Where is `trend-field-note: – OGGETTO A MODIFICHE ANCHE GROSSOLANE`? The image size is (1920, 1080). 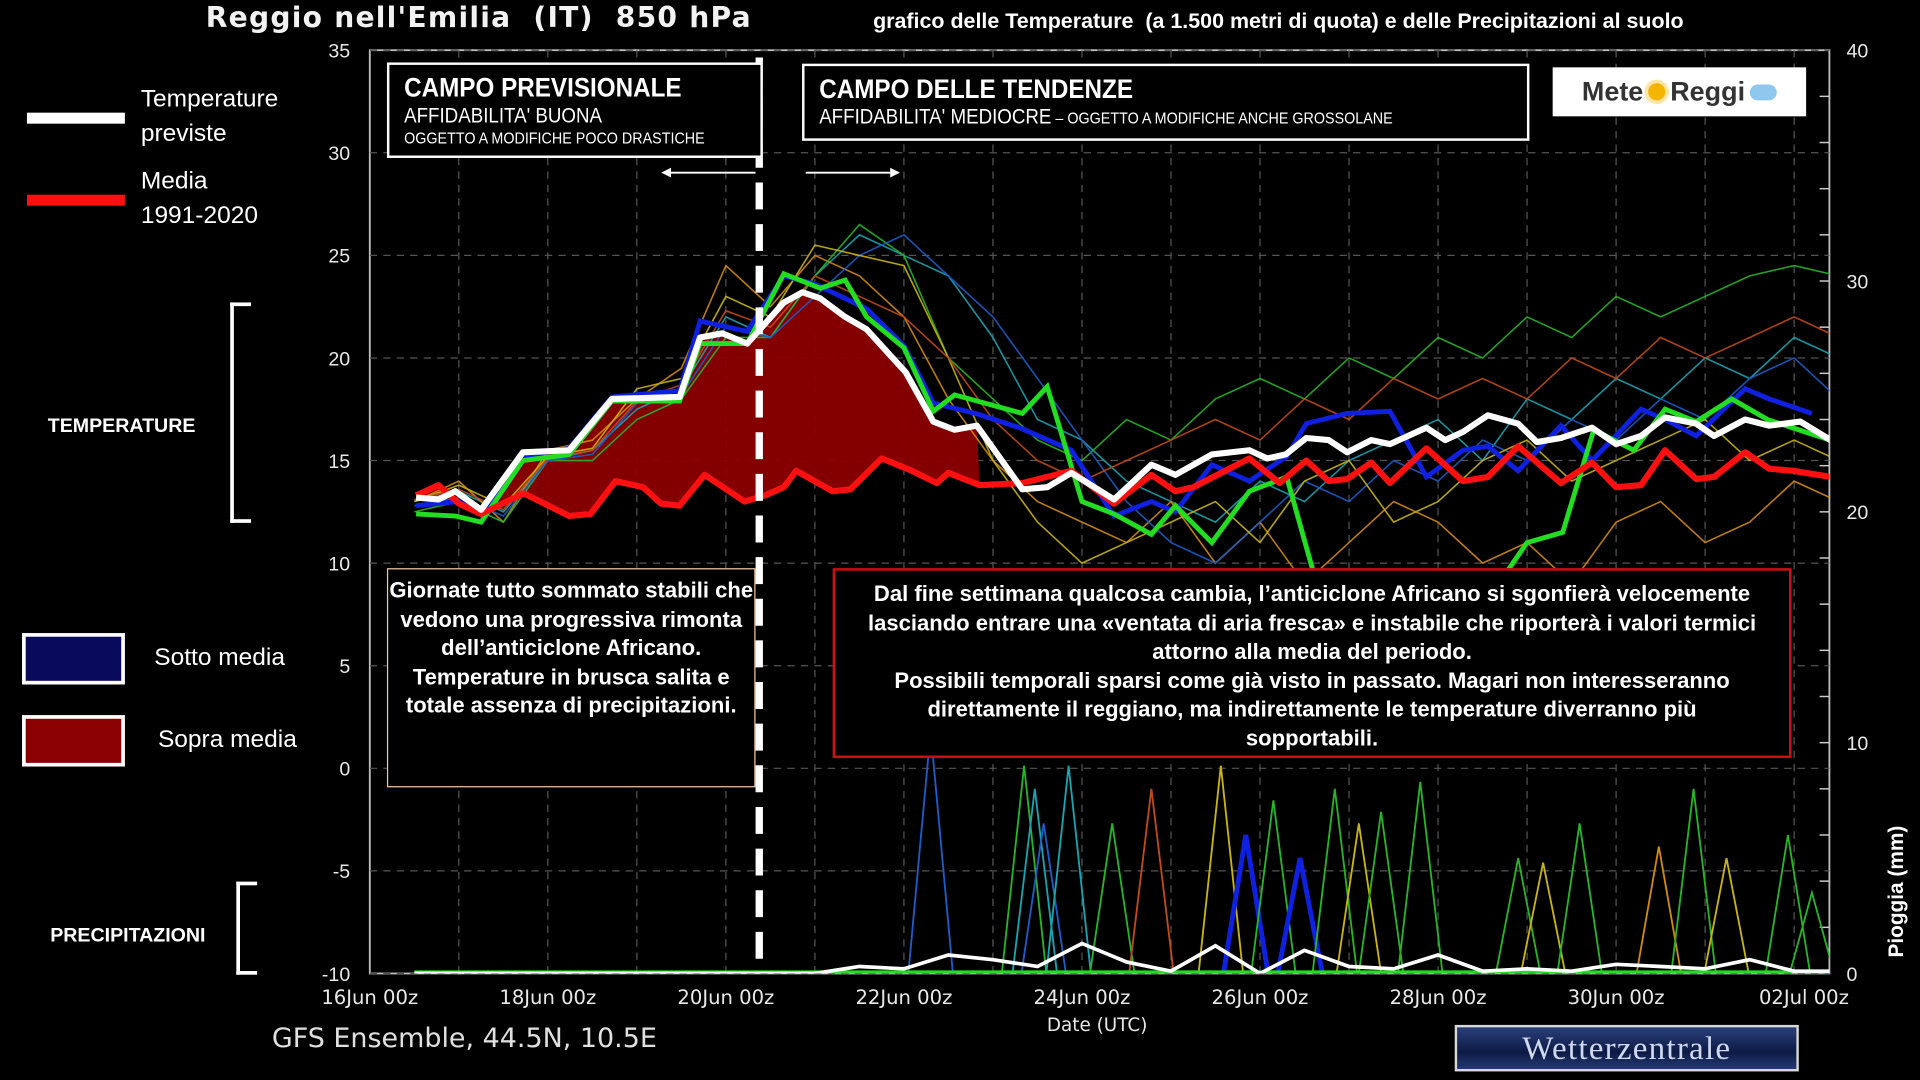 trend-field-note: – OGGETTO A MODIFICHE ANCHE GROSSOLANE is located at coordinates (1222, 118).